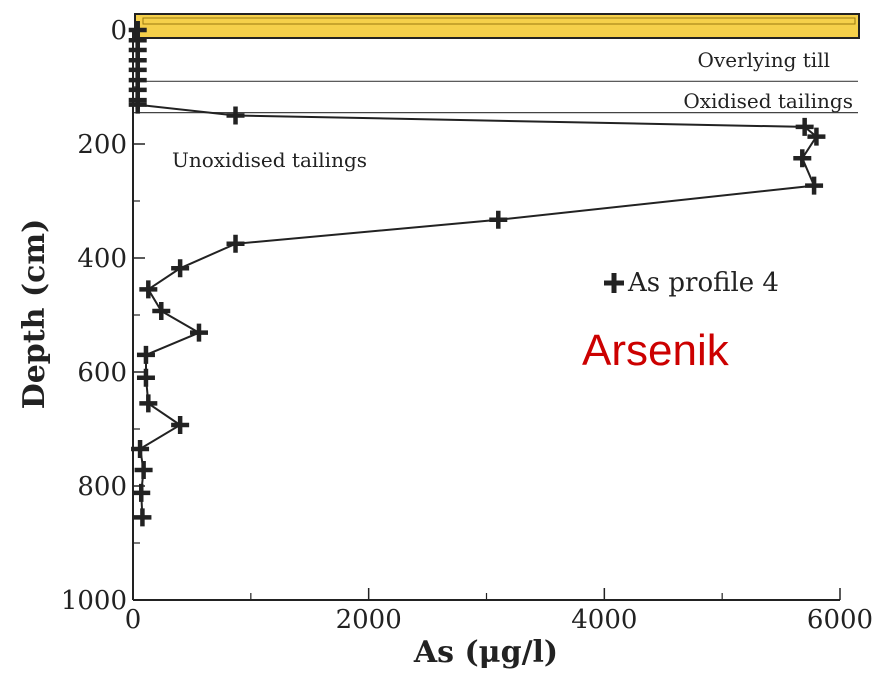 Image resolution: width=881 pixels, height=674 pixels. I want to click on x-tick-label-3: 6000, so click(840, 620).